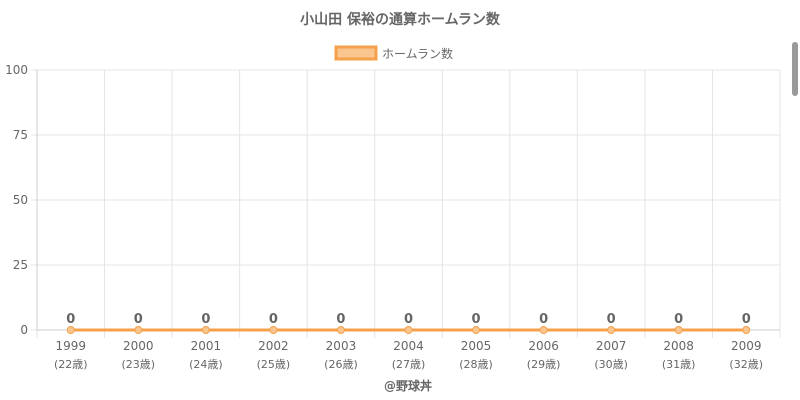 This screenshot has width=800, height=400. I want to click on x-tick-label: 2004, so click(408, 346).